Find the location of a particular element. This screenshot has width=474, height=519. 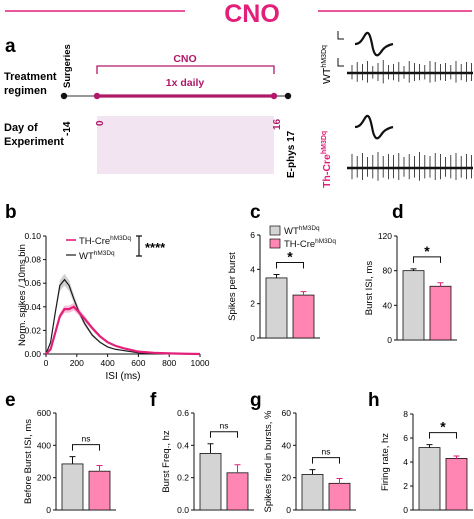

x-tick-label: 600 is located at coordinates (138, 363).